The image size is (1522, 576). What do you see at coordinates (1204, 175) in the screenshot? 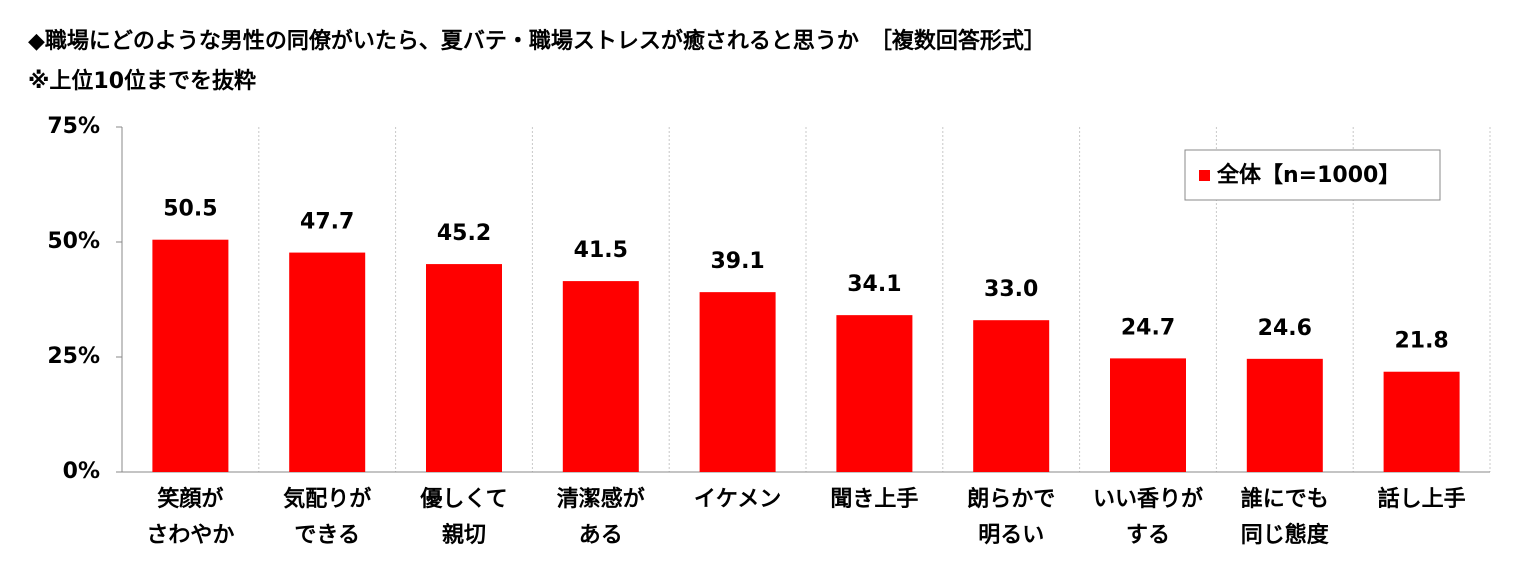
I see `legend-swatch` at bounding box center [1204, 175].